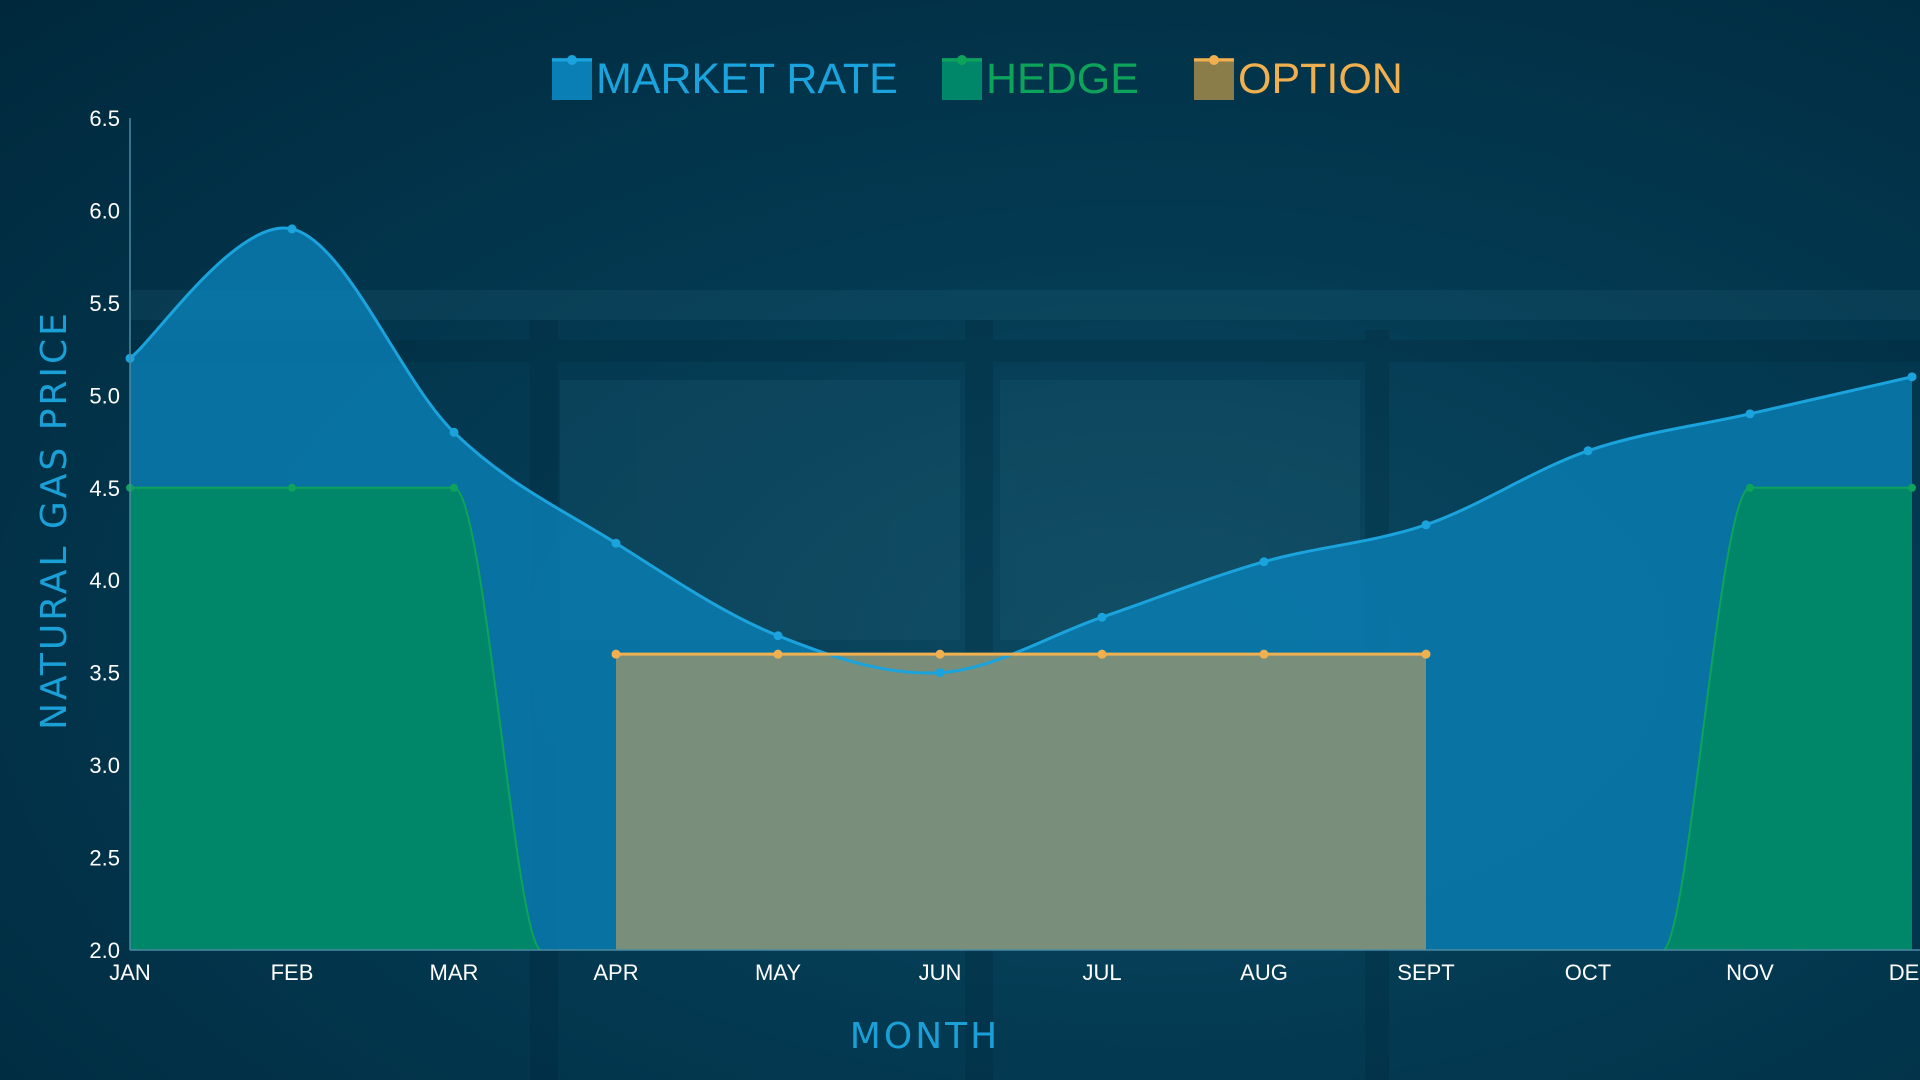 This screenshot has height=1080, width=1920. Describe the element at coordinates (104, 210) in the screenshot. I see `y-tick-label: 6.0` at that location.